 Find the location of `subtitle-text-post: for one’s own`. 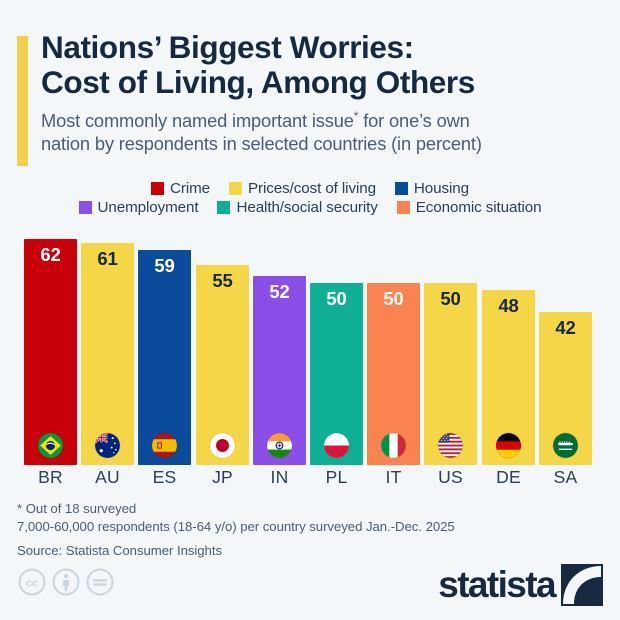

subtitle-text-post: for one’s own is located at coordinates (414, 120).